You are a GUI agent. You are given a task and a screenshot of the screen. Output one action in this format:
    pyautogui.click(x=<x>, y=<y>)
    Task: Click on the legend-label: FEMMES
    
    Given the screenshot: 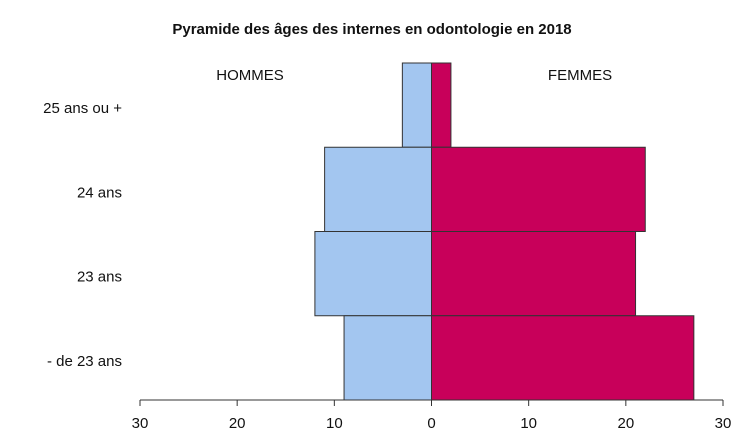 What is the action you would take?
    pyautogui.click(x=580, y=75)
    